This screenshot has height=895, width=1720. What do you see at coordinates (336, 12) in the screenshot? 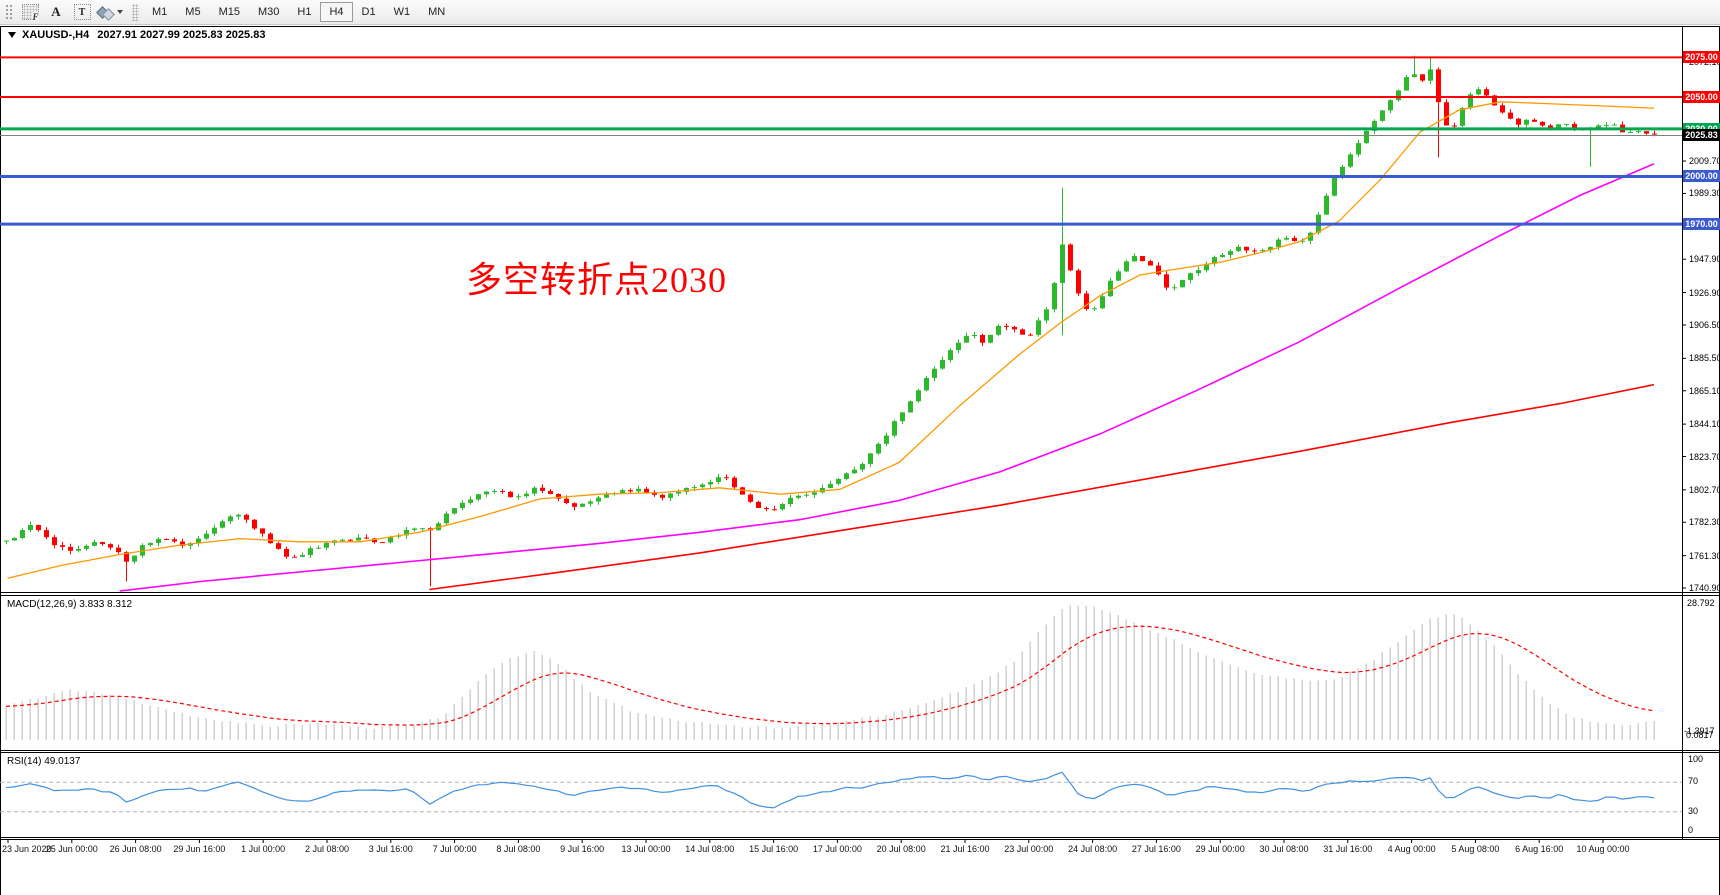
I see `timeframe-button-h4: H4` at bounding box center [336, 12].